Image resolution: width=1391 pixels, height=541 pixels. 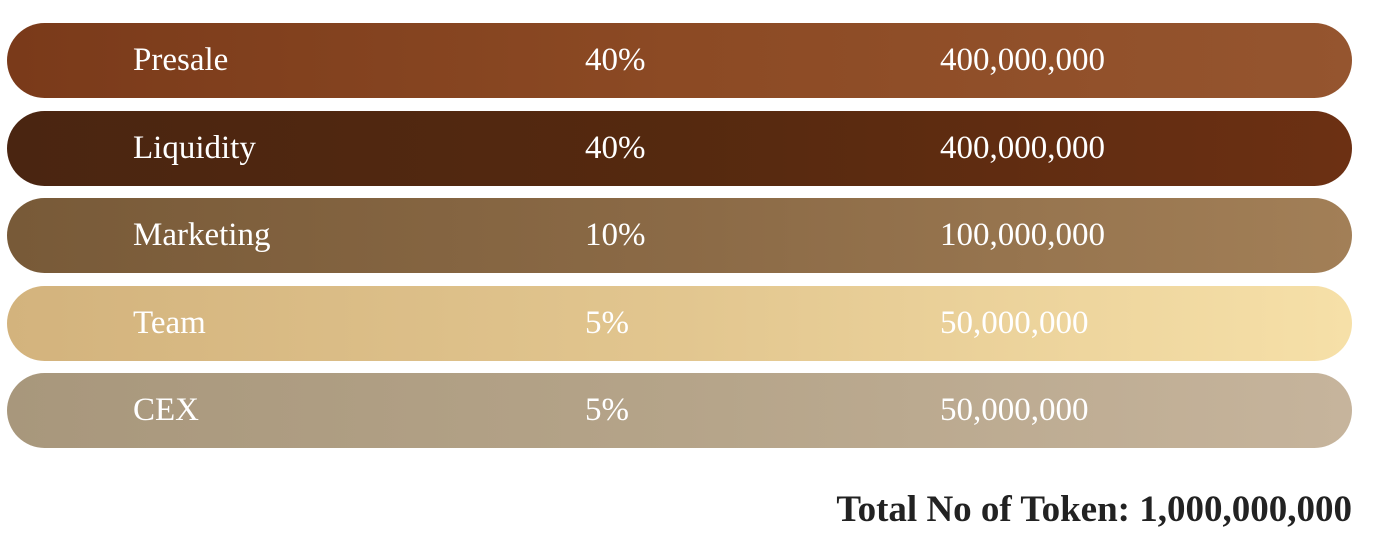 I want to click on allocation-row: CEX 5% 50,000,000, so click(x=679, y=410).